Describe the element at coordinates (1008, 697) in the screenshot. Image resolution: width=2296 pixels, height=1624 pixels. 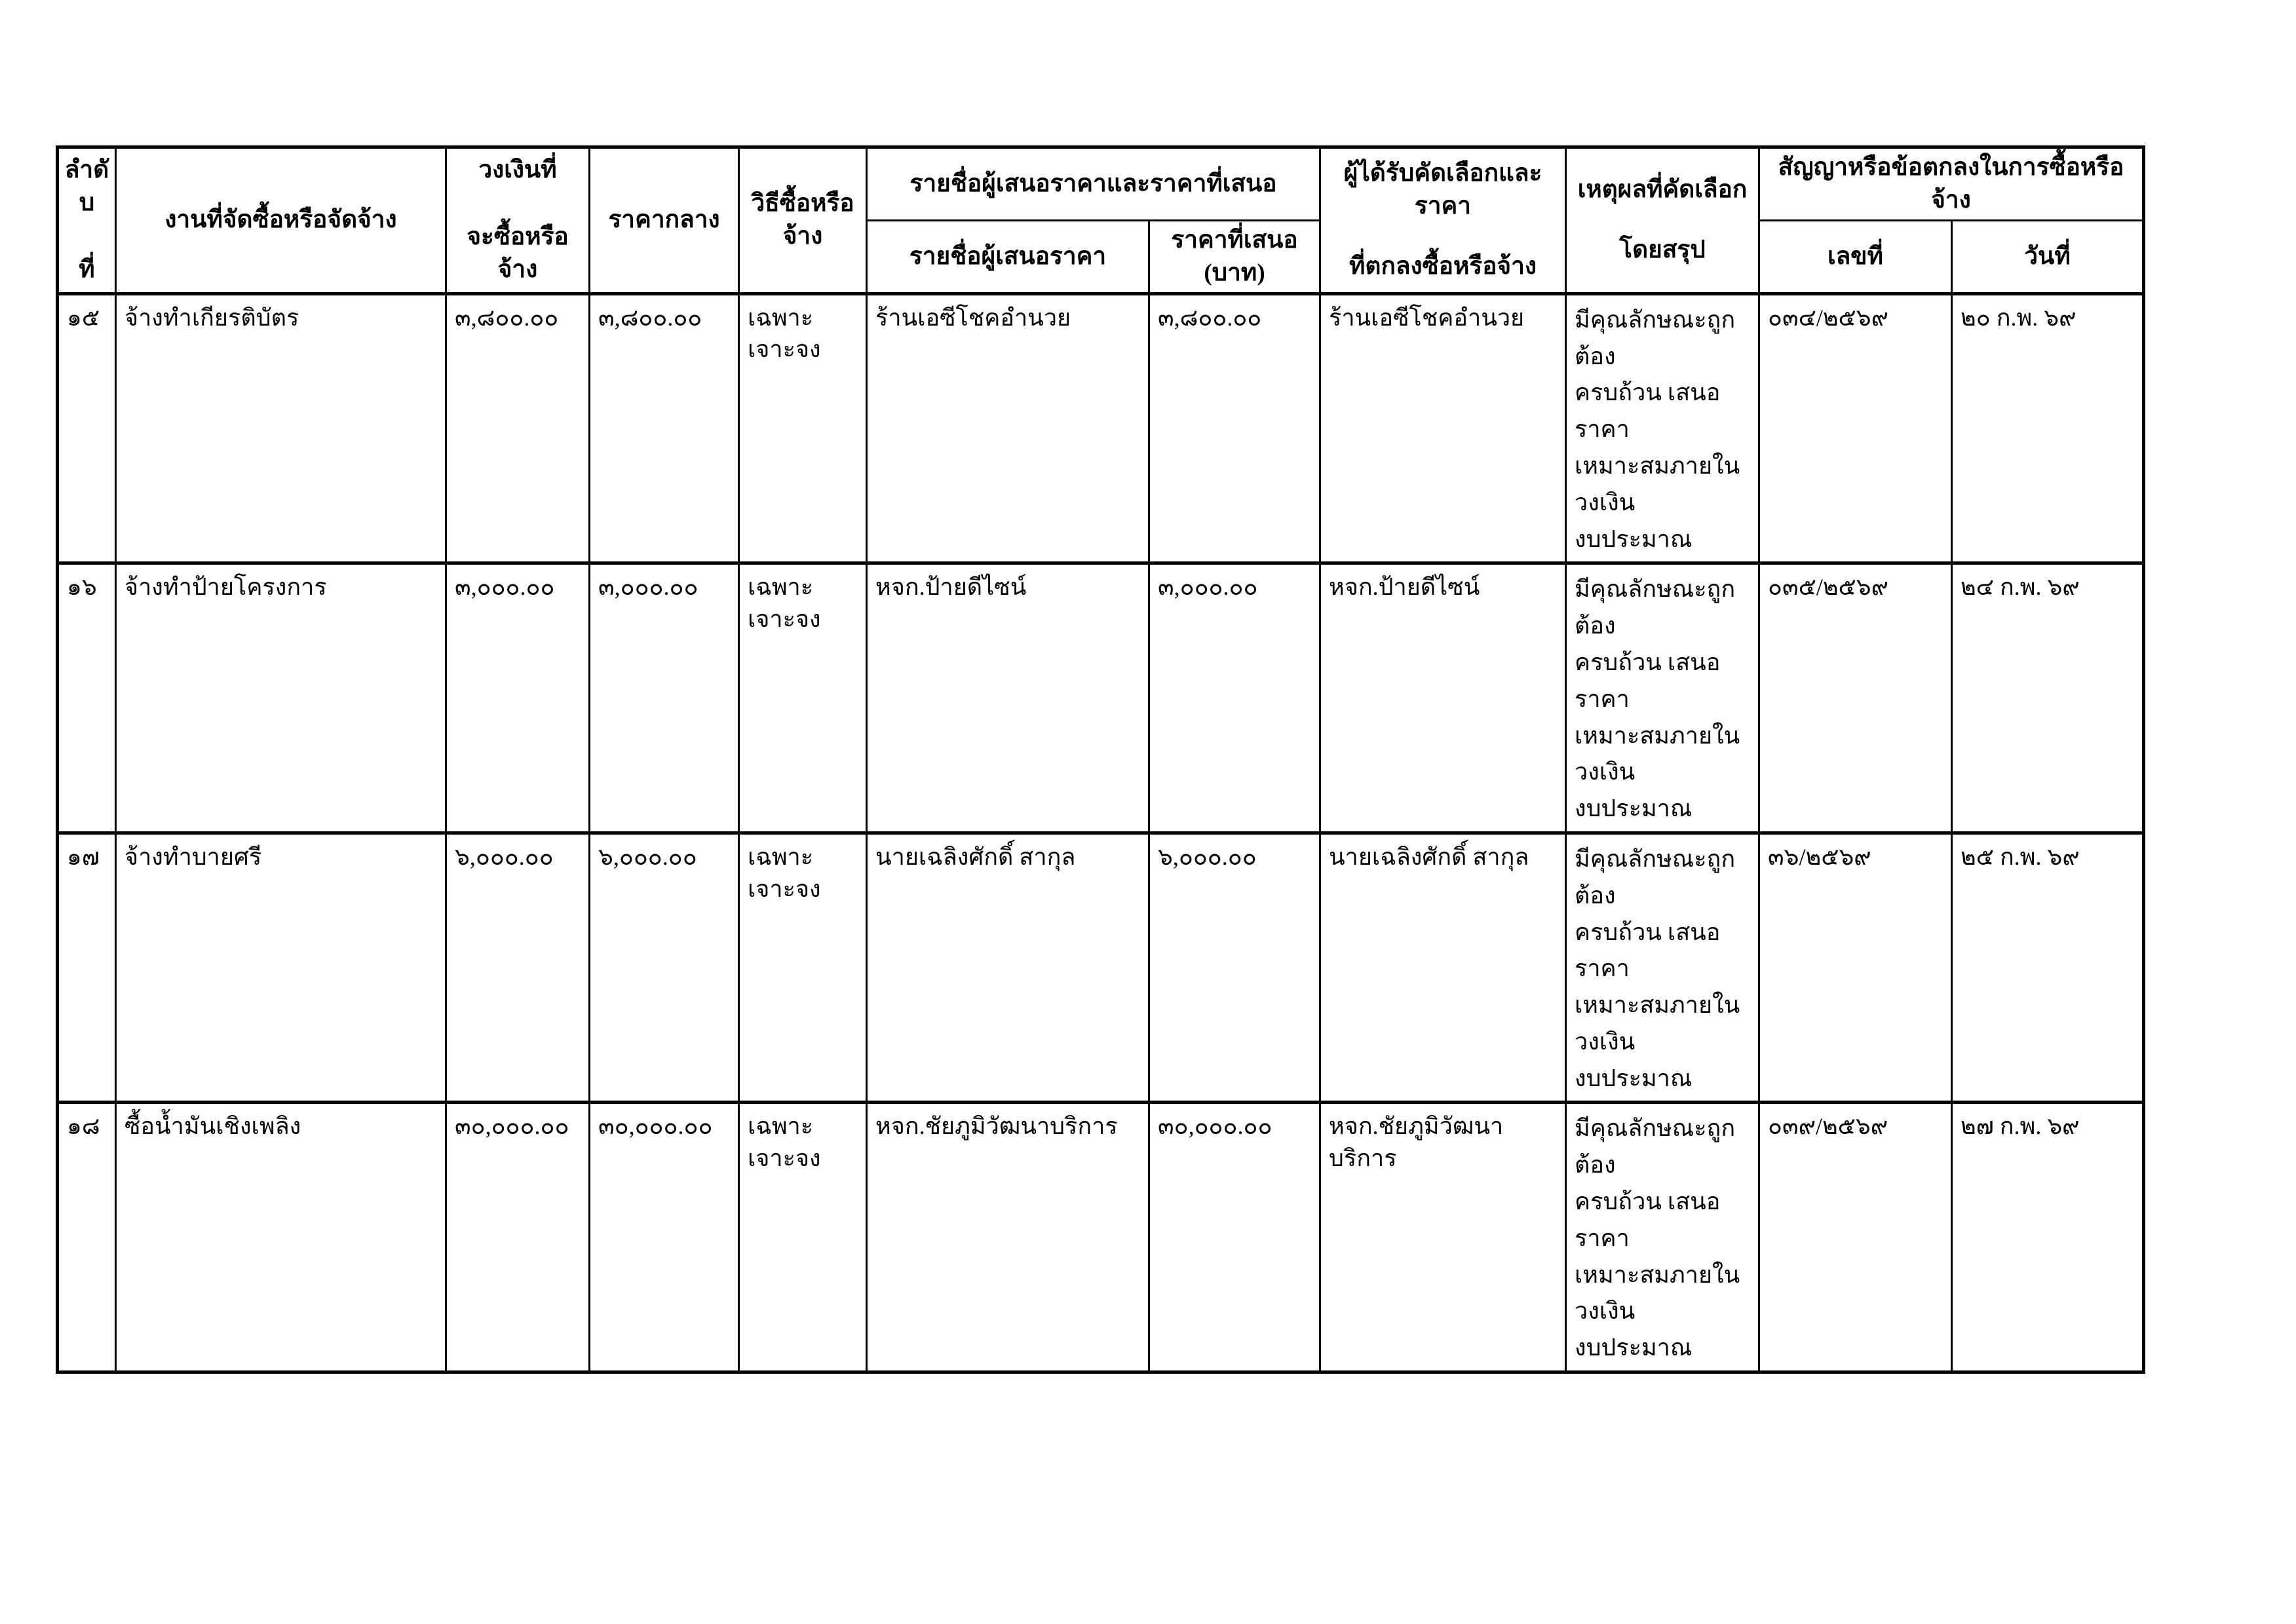
I see `cell-bidder: หจก.ป้ายดีไซน์` at that location.